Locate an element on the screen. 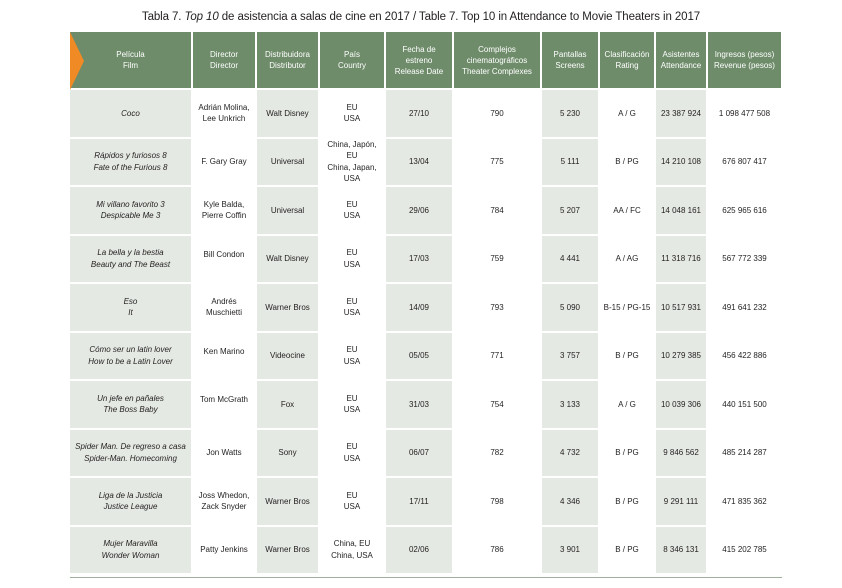  cell-theater-complexes: 782 is located at coordinates (497, 453).